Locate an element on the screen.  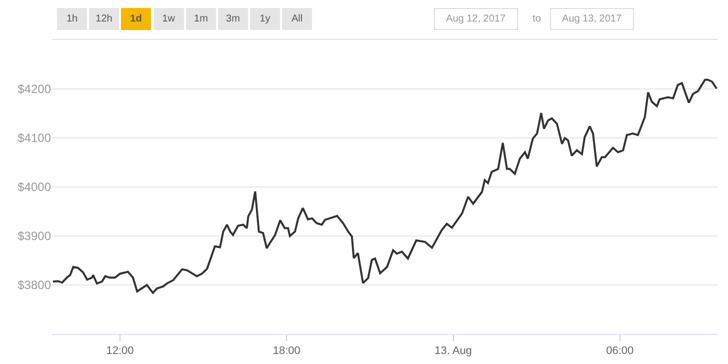
y-tick-label: $4100 is located at coordinates (35, 138).